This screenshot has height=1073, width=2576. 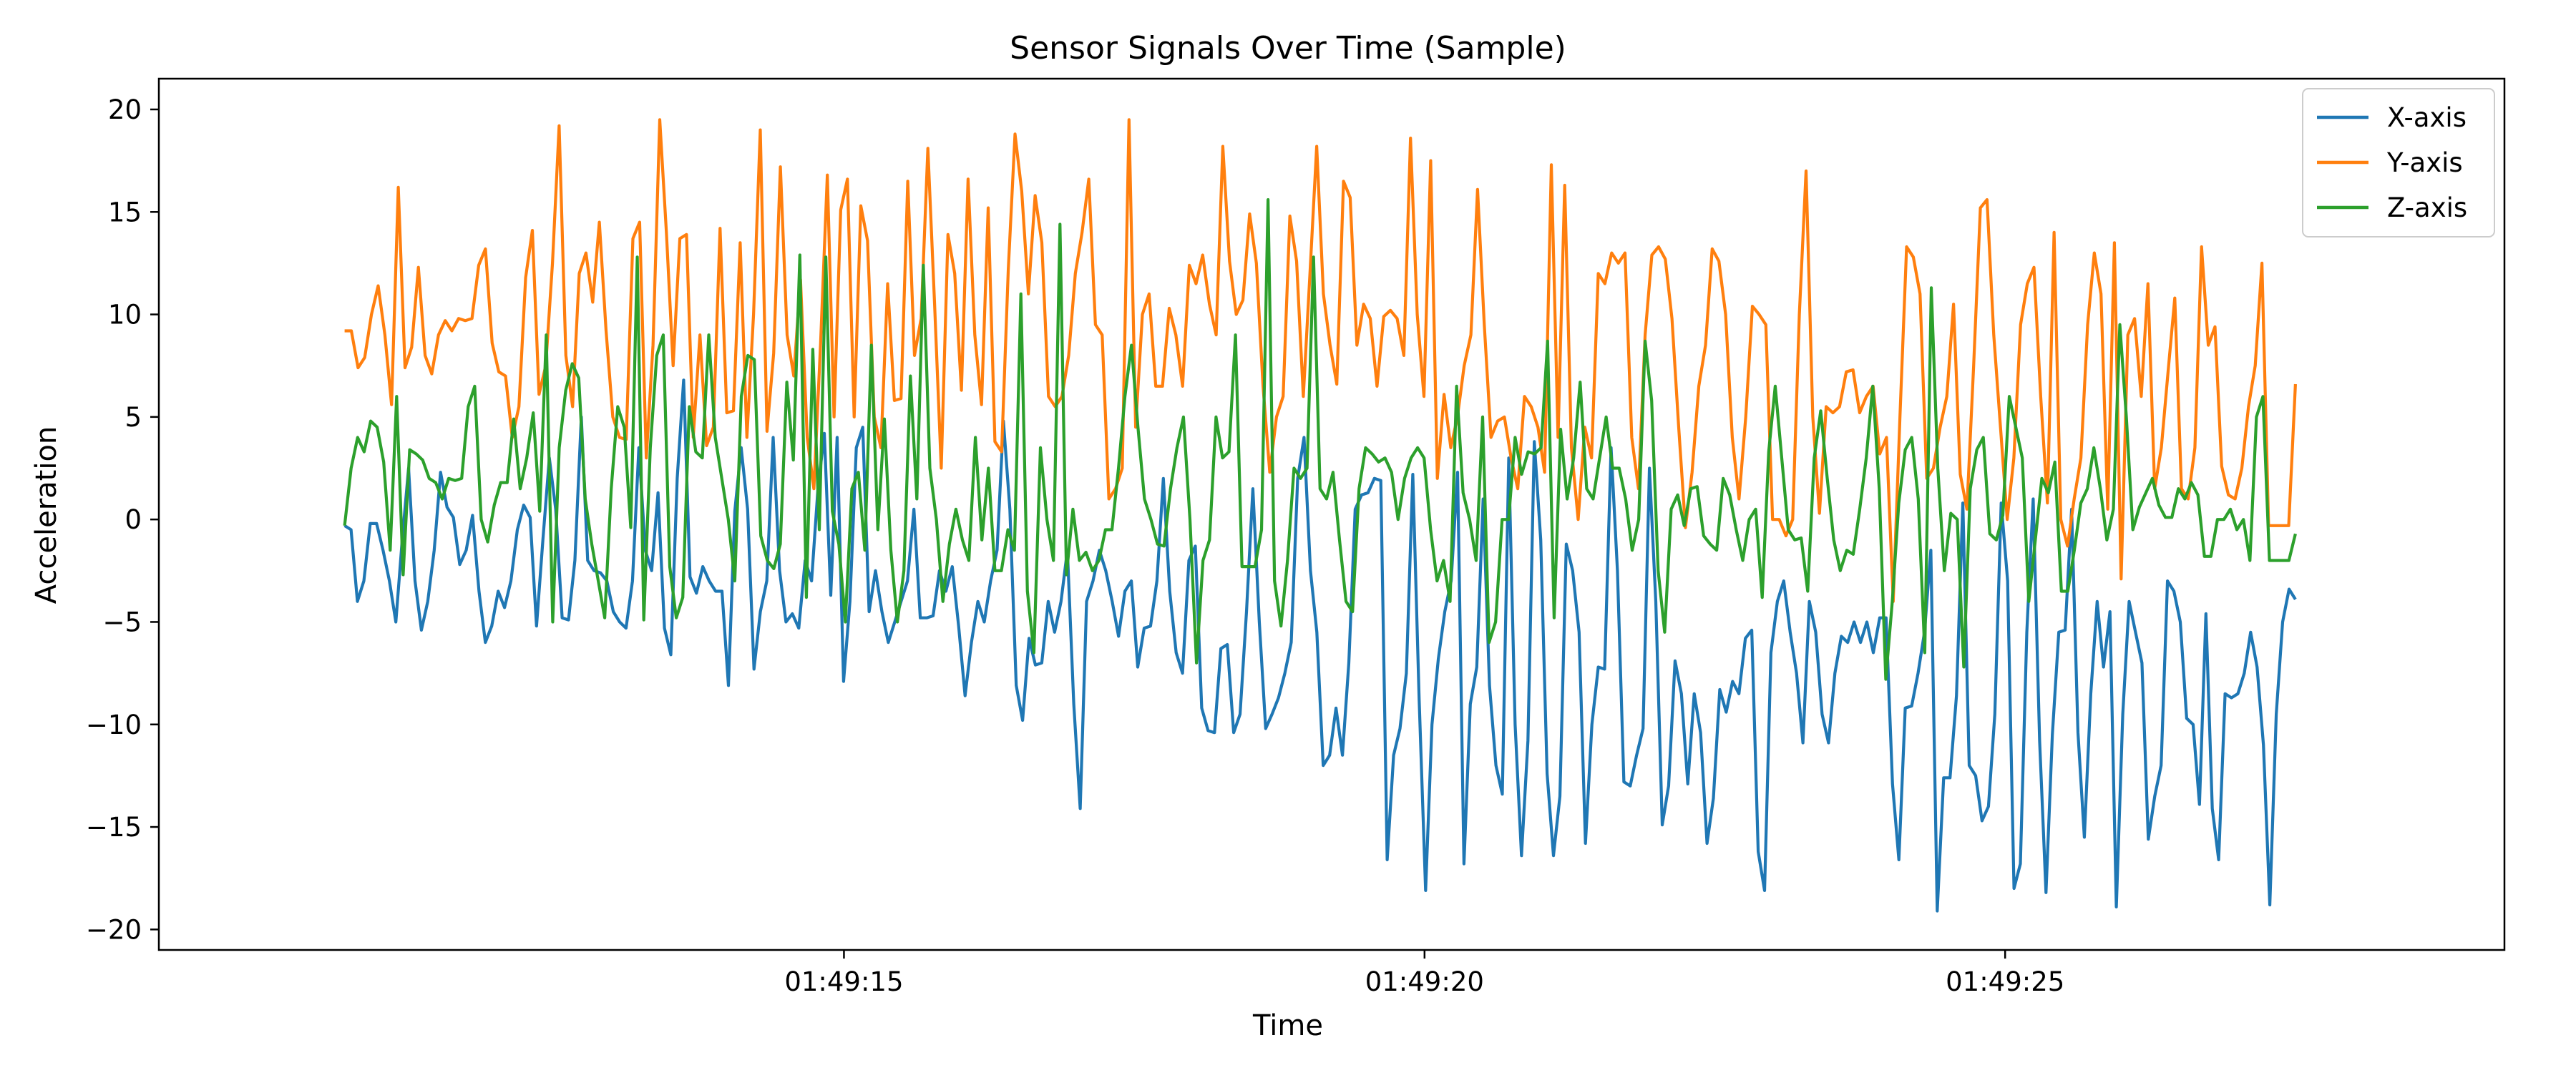 What do you see at coordinates (2427, 207) in the screenshot?
I see `legend-label: Z-axis` at bounding box center [2427, 207].